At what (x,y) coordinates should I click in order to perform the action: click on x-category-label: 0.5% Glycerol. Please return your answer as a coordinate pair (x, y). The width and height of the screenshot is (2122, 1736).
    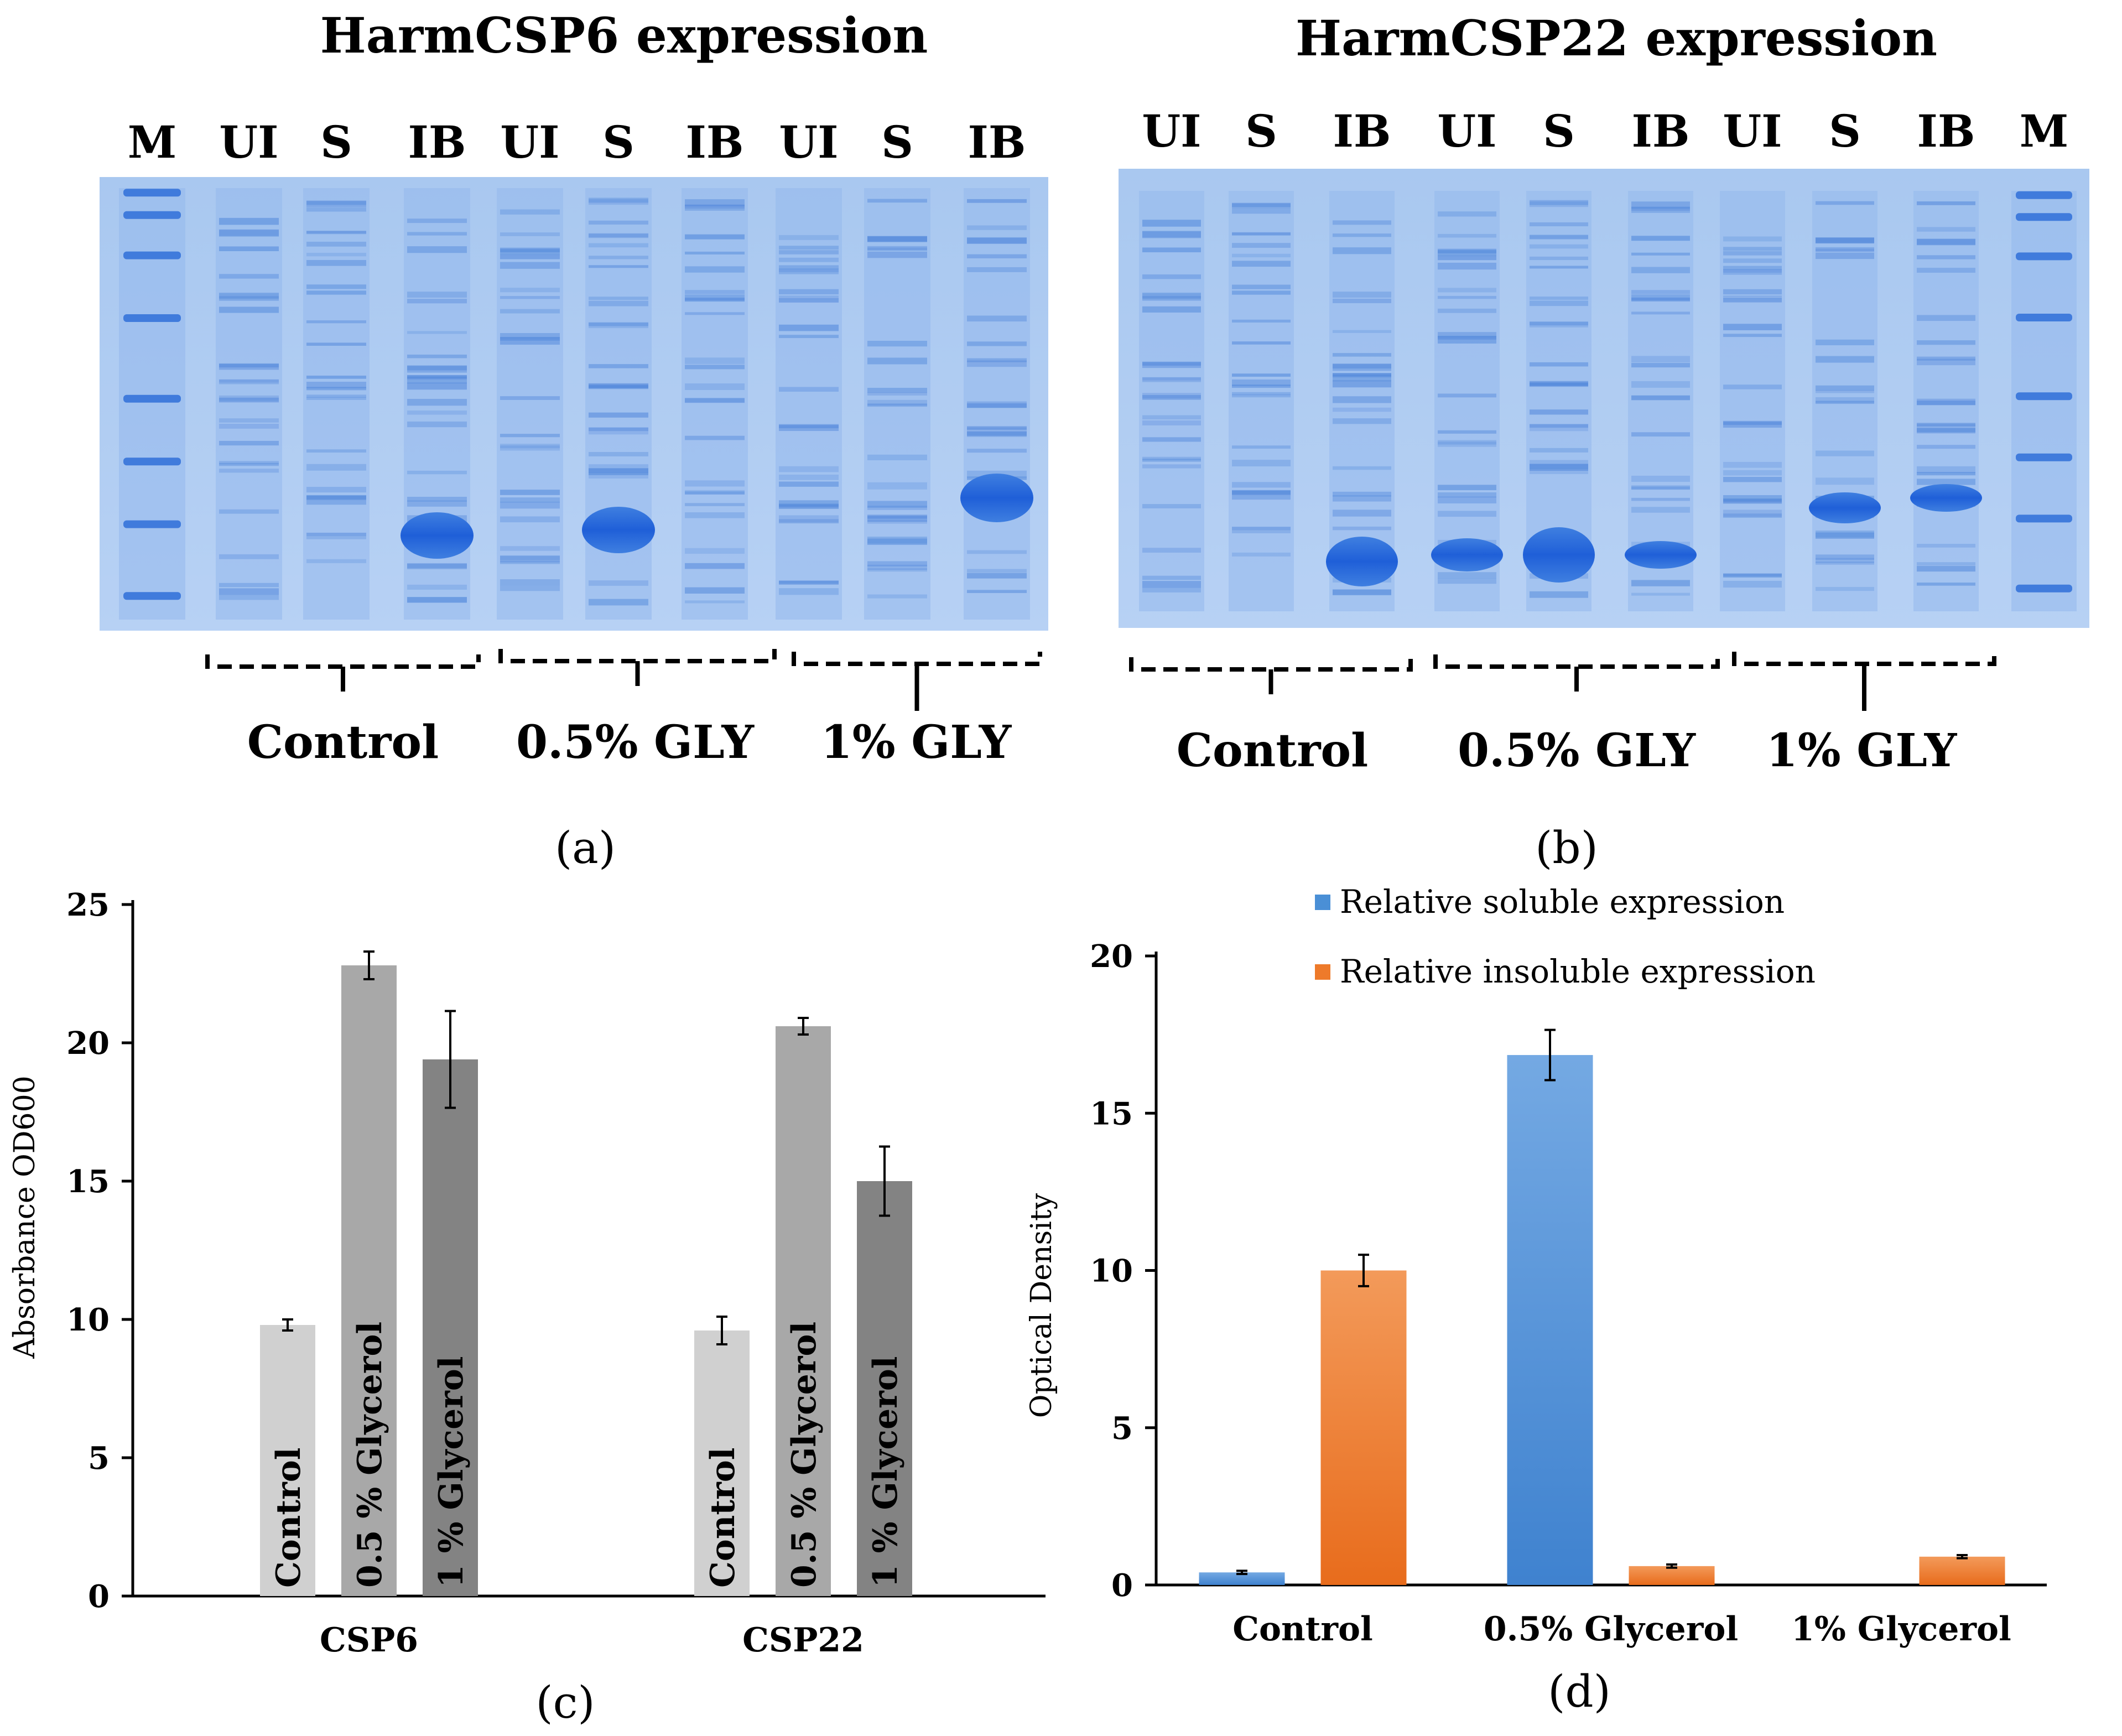
    Looking at the image, I should click on (1611, 1629).